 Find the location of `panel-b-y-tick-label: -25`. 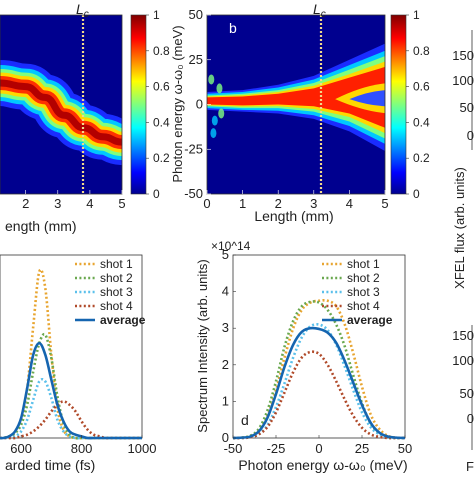

panel-b-y-tick-label: -25 is located at coordinates (193, 148).